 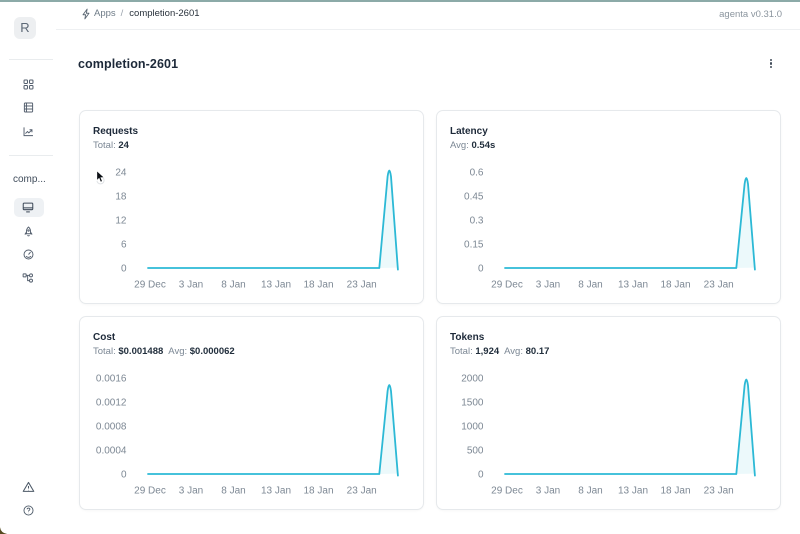 What do you see at coordinates (121, 221) in the screenshot?
I see `svg-text: 12` at bounding box center [121, 221].